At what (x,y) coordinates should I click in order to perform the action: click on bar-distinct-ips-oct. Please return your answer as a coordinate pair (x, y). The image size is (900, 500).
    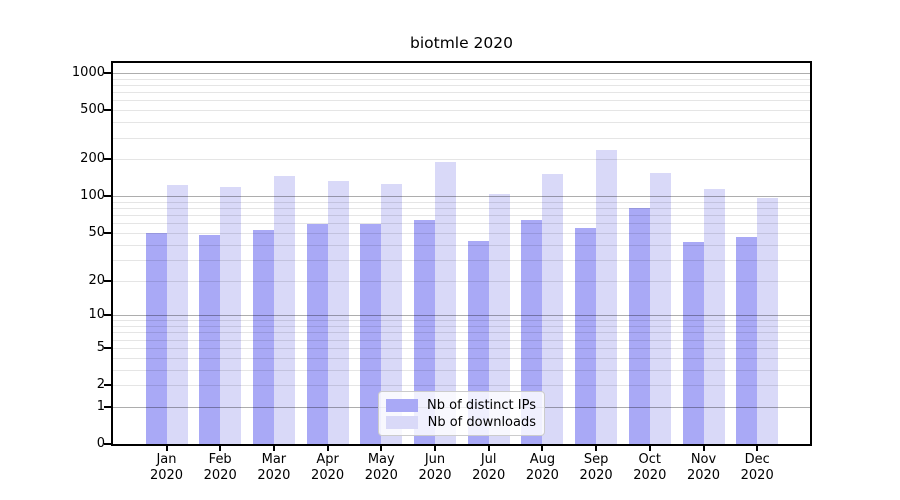
    Looking at the image, I should click on (639, 326).